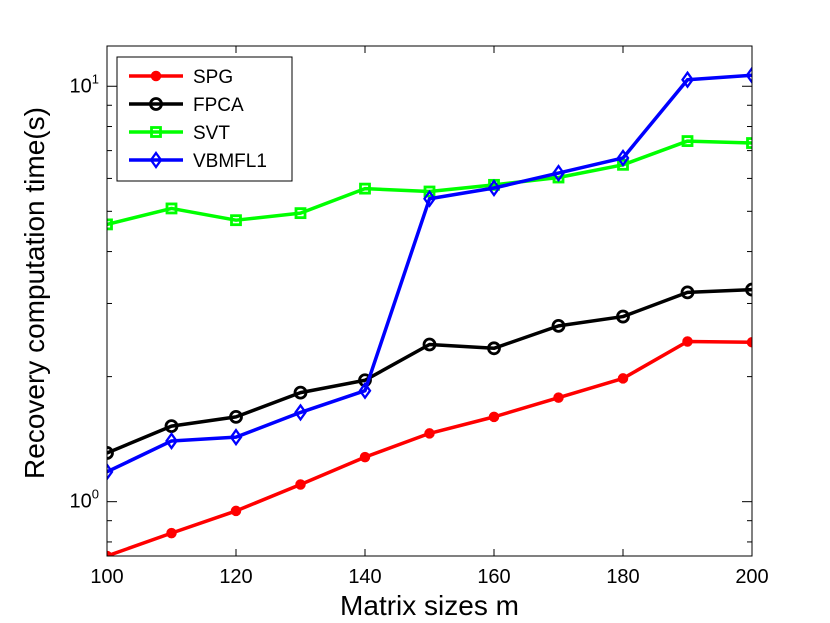 The width and height of the screenshot is (830, 623). What do you see at coordinates (429, 605) in the screenshot?
I see `x-axis-title: Matrix sizes m` at bounding box center [429, 605].